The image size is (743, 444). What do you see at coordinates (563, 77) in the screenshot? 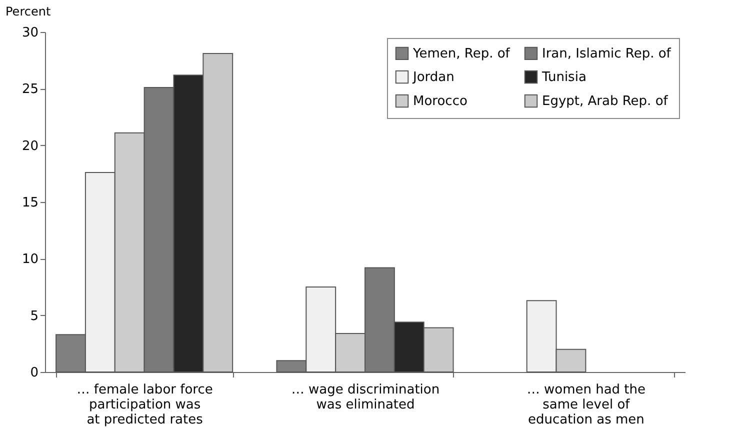
I see `legend-label: Tunisia` at bounding box center [563, 77].